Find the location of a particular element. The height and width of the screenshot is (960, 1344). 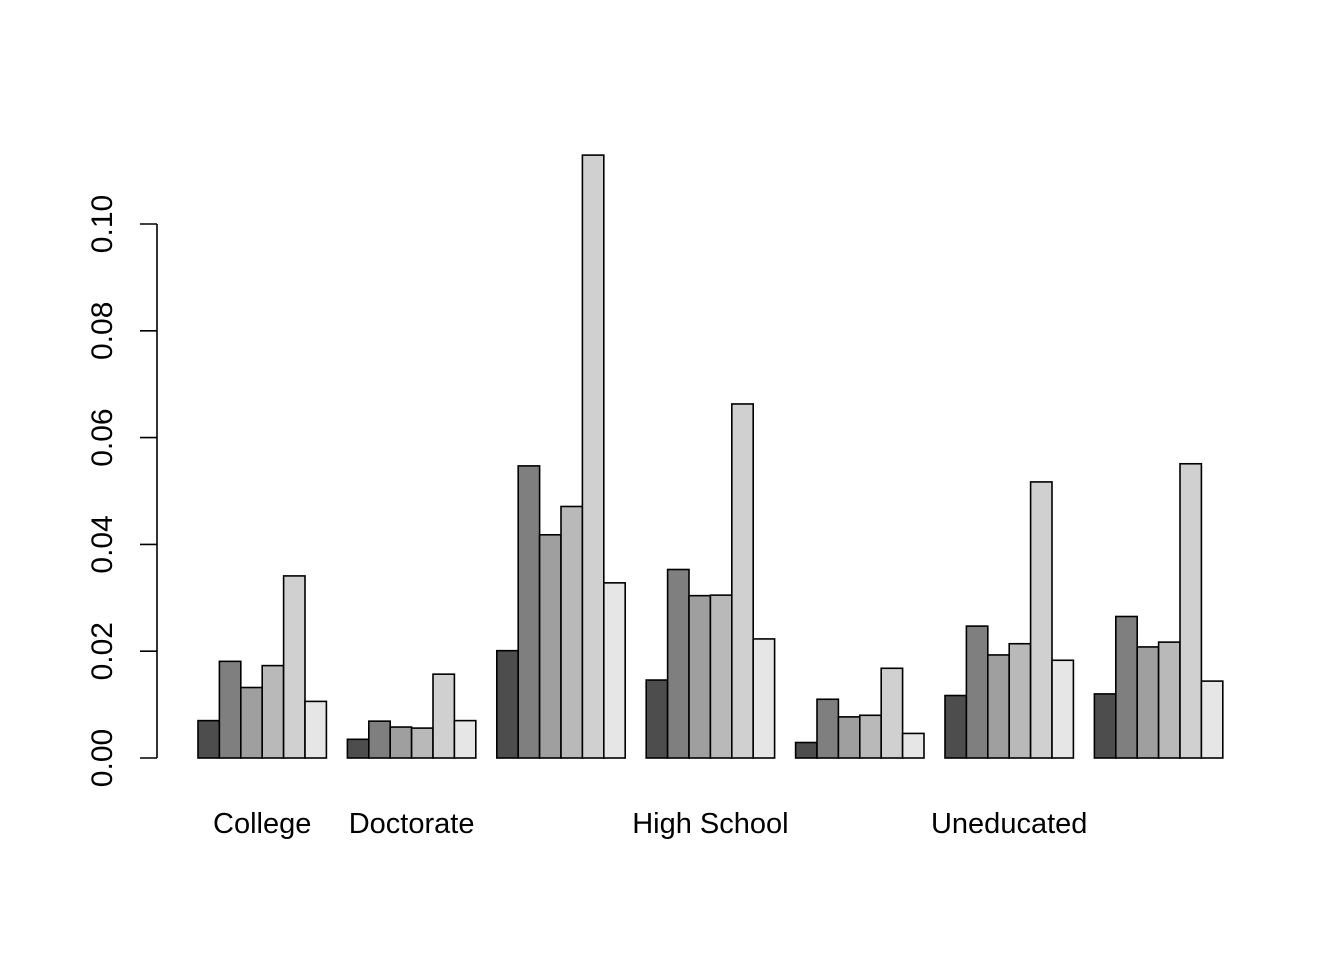

y-tick-label: 0.06 is located at coordinates (102, 437).